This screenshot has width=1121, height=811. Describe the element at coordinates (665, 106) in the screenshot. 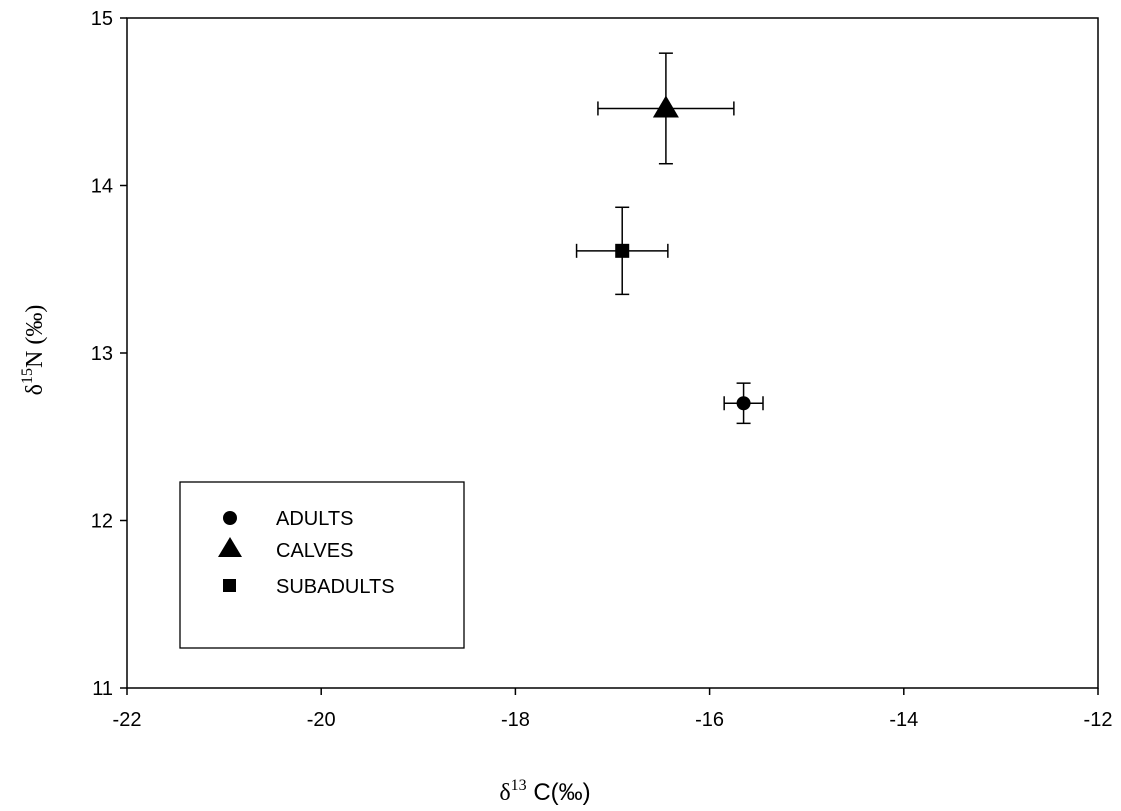

I see `data-point-calves` at that location.